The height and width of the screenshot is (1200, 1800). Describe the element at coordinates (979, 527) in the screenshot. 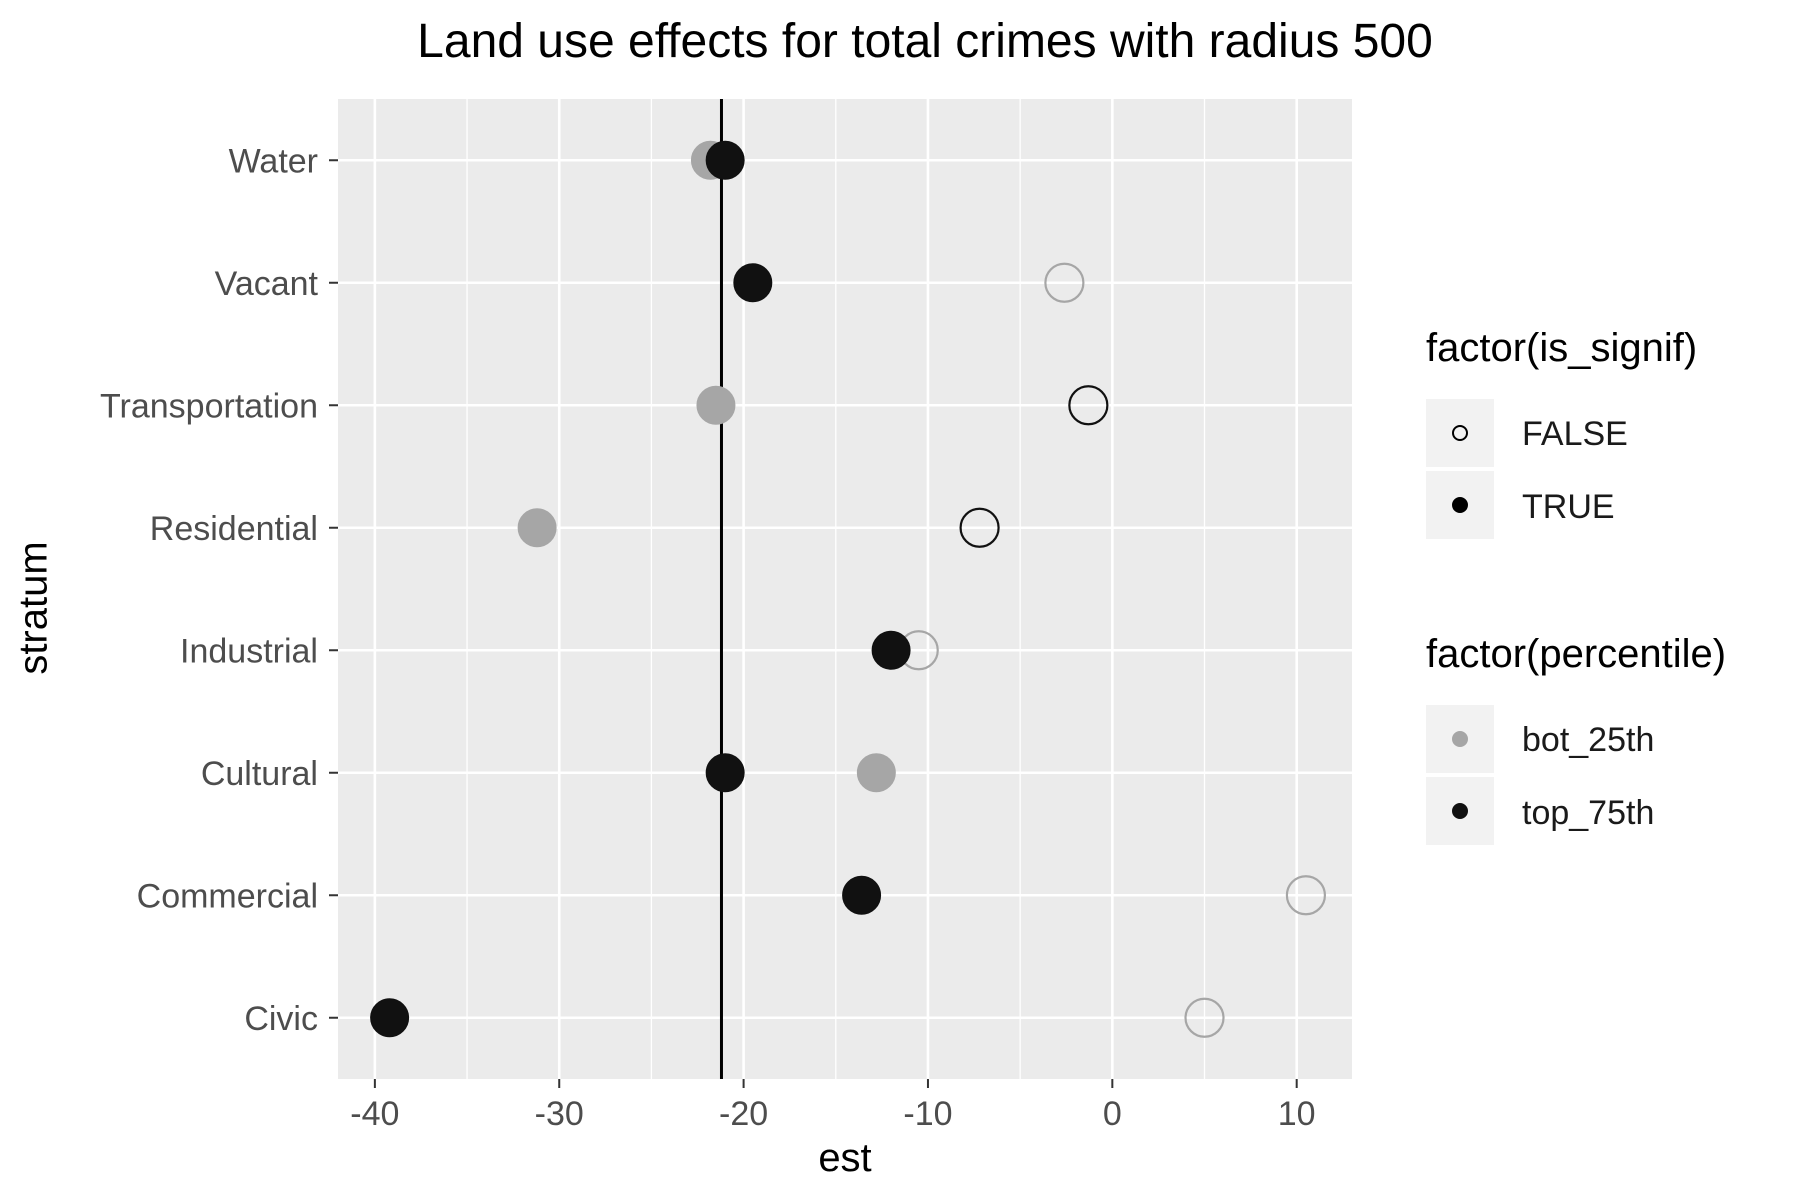

I see `point-top-75th-residential` at that location.